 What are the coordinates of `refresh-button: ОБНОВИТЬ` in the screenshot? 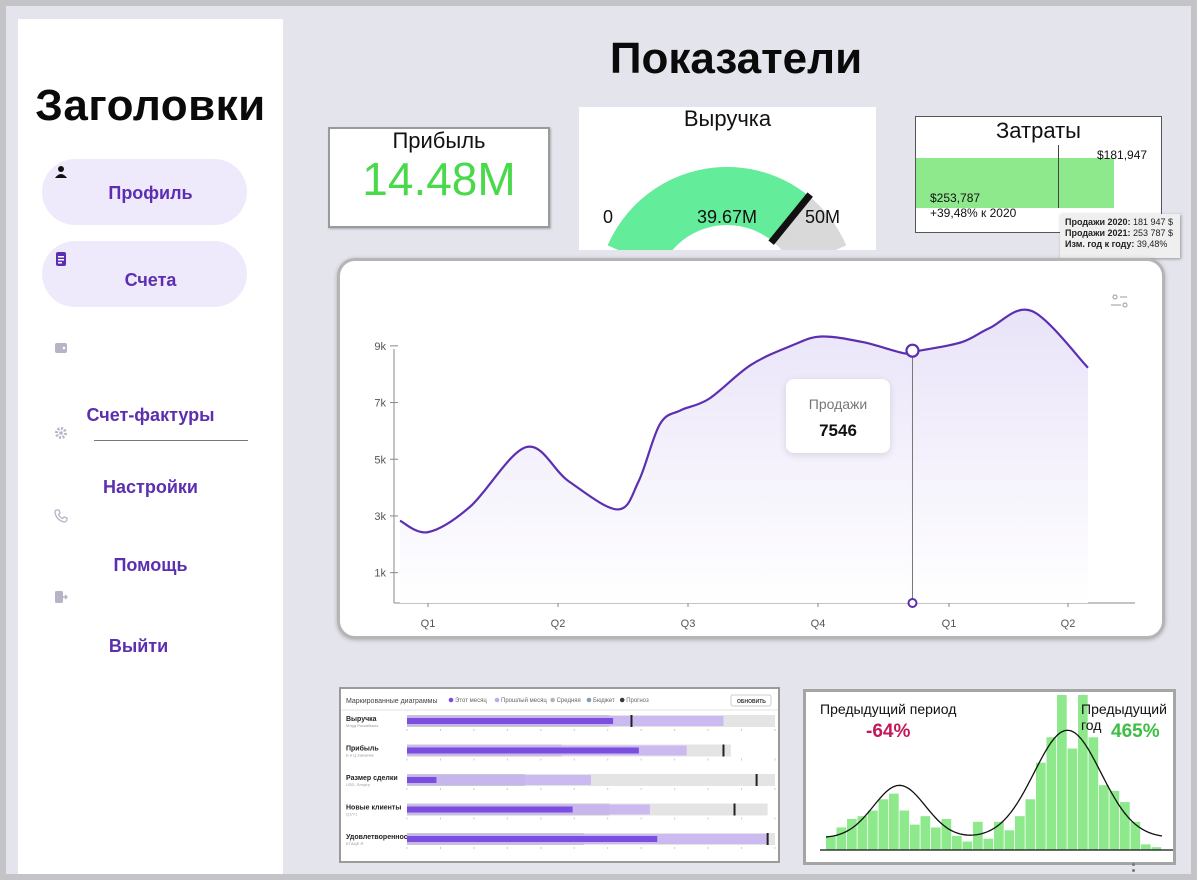 It's located at (751, 700).